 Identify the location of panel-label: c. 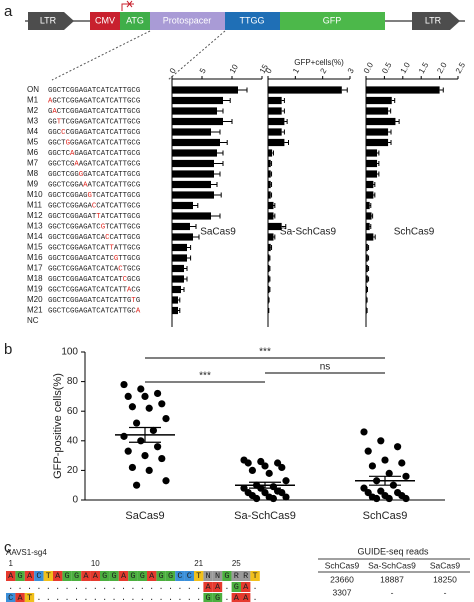
(8, 547).